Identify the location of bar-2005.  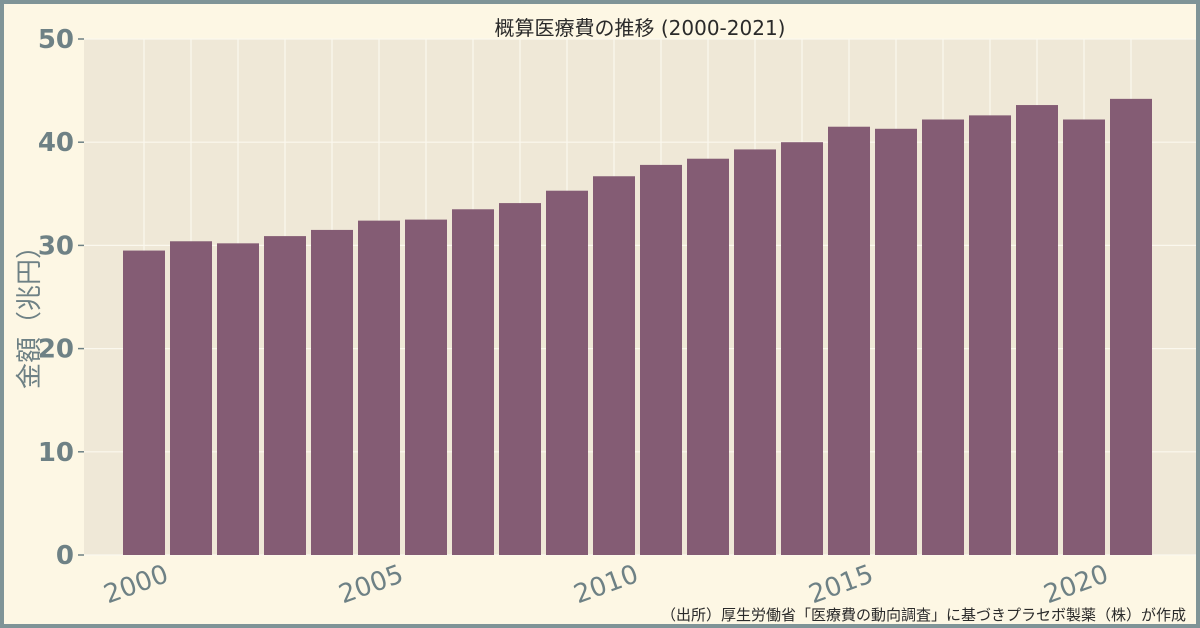
(379, 387).